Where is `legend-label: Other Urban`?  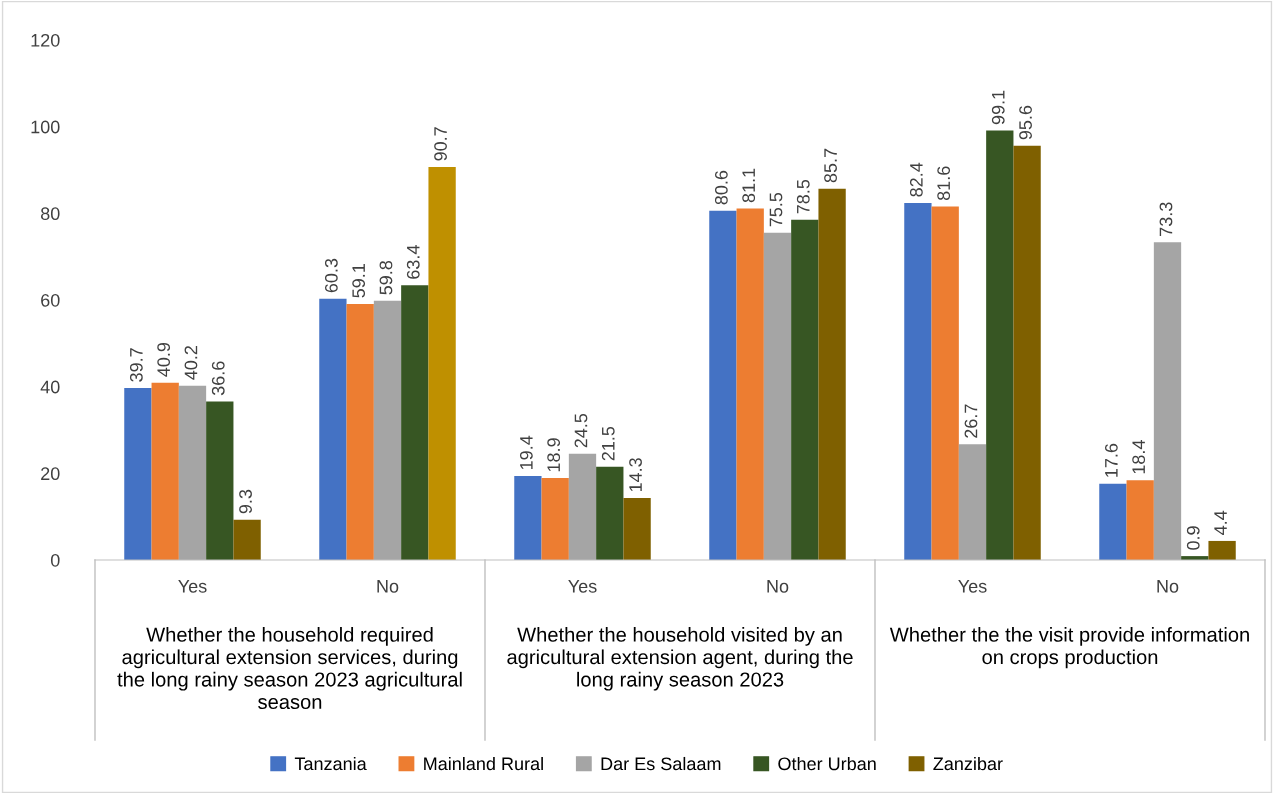
legend-label: Other Urban is located at coordinates (827, 763).